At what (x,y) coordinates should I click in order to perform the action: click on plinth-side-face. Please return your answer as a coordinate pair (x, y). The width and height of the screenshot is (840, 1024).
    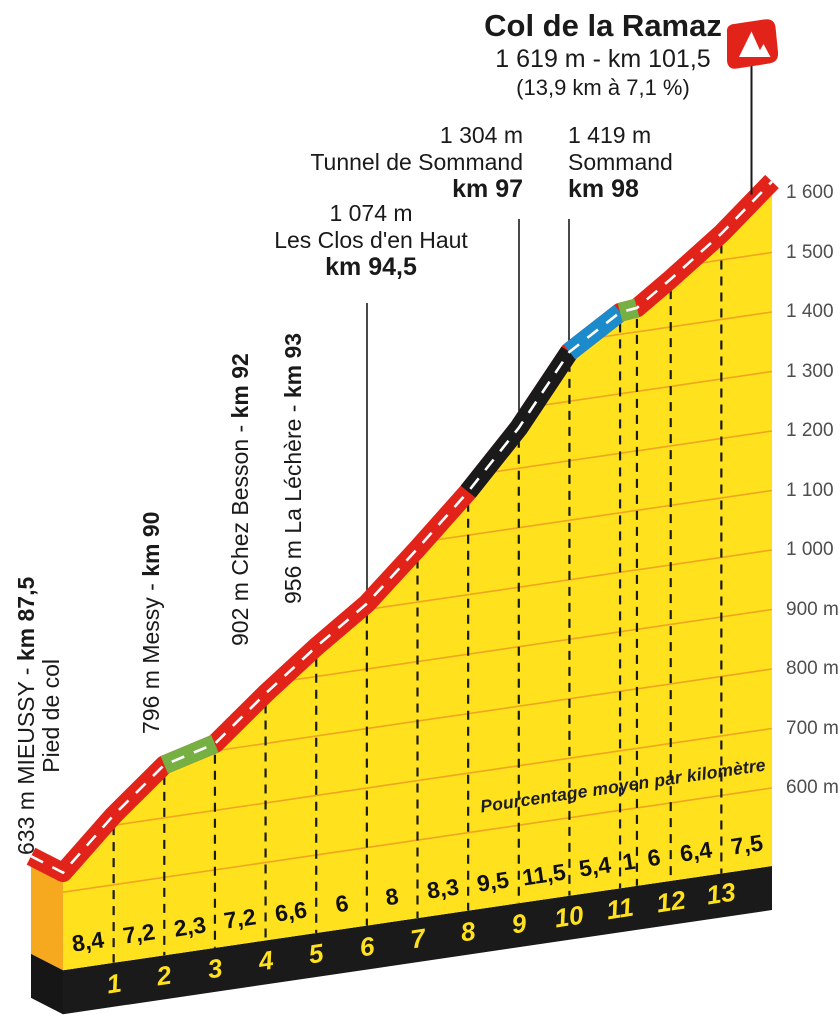
    Looking at the image, I should click on (47, 984).